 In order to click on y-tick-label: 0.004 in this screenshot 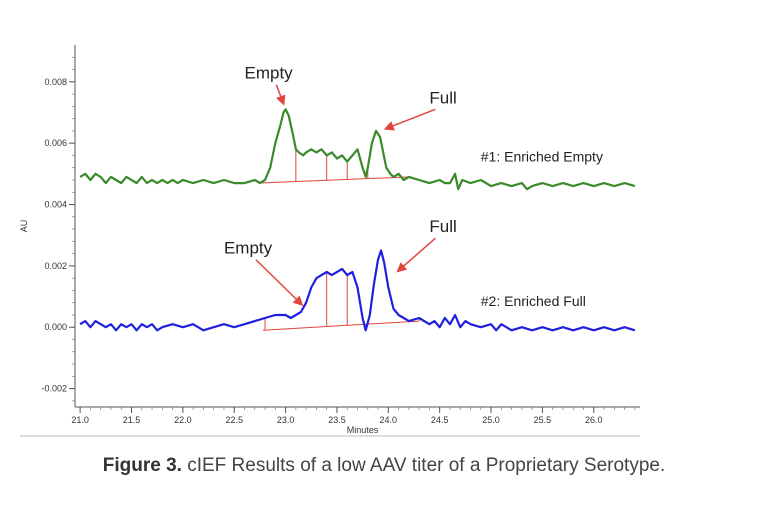, I will do `click(55, 205)`.